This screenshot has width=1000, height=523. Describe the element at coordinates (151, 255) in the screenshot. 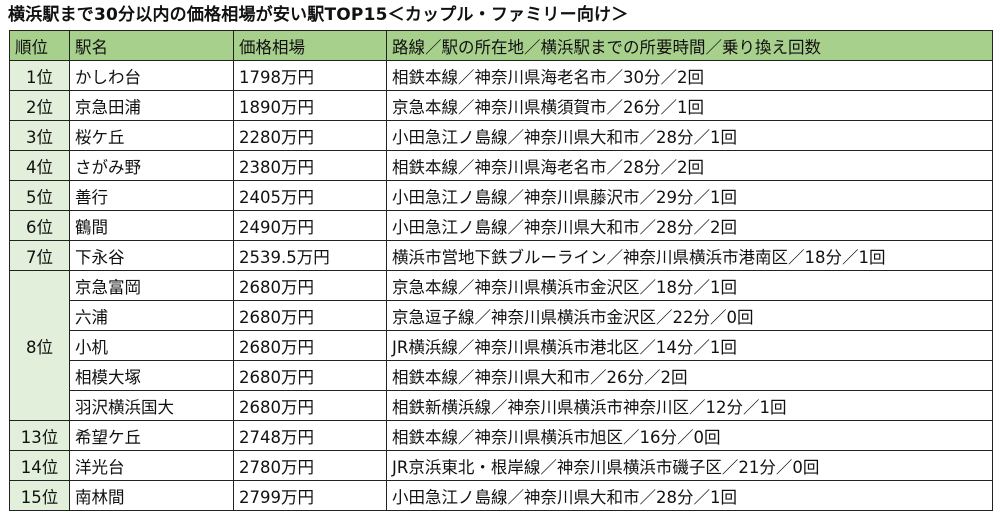

I see `station-cell: 下永谷` at that location.